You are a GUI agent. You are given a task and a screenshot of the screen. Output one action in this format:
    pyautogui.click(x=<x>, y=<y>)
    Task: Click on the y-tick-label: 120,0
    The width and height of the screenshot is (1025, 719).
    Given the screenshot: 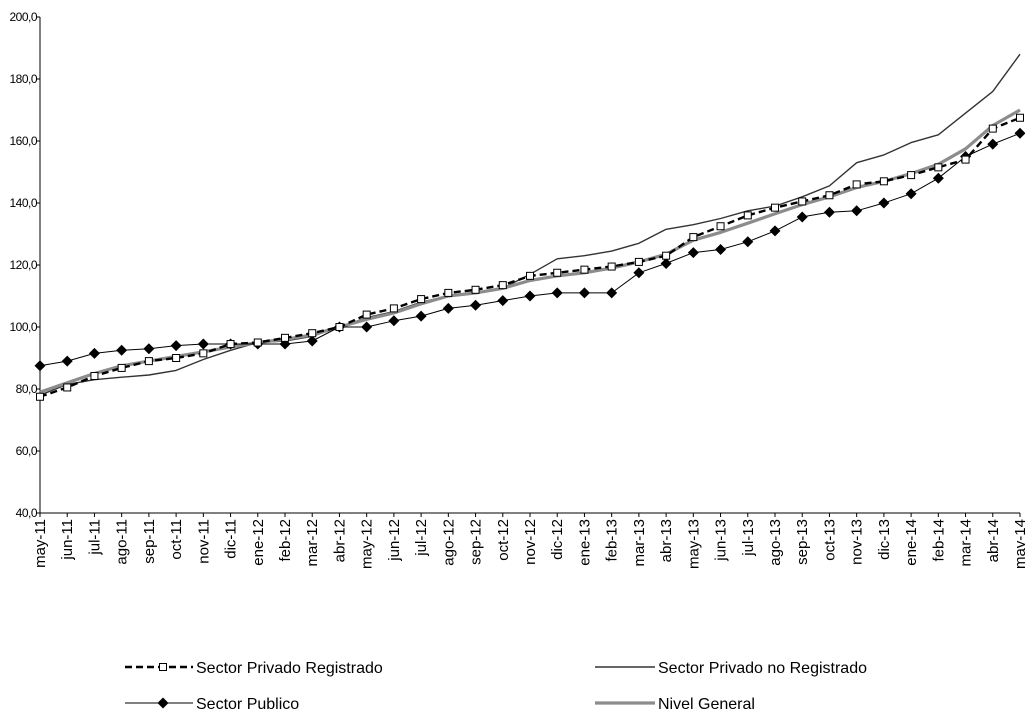 What is the action you would take?
    pyautogui.click(x=23, y=265)
    